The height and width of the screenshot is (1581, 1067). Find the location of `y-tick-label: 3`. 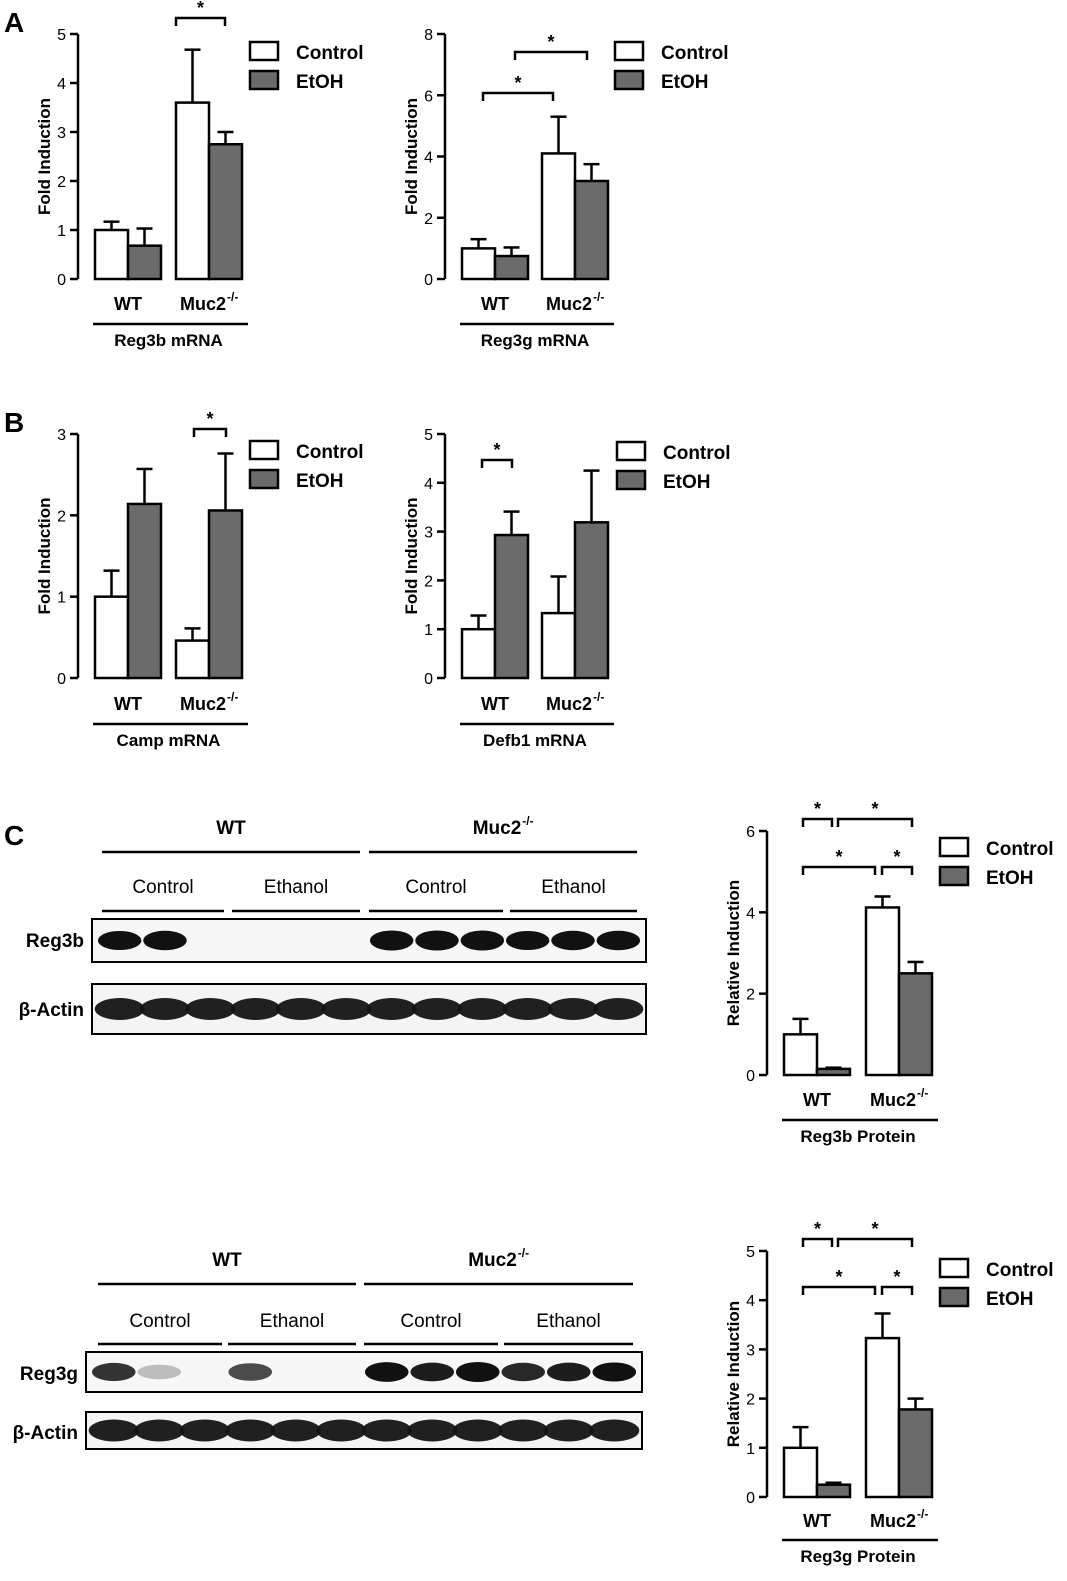

y-tick-label: 3 is located at coordinates (428, 533).